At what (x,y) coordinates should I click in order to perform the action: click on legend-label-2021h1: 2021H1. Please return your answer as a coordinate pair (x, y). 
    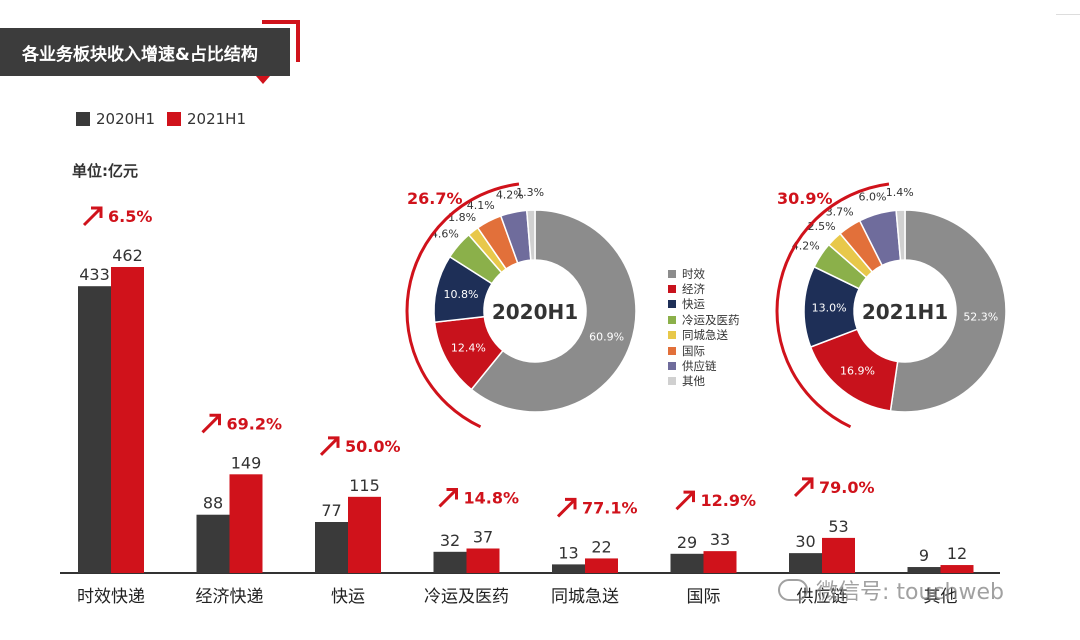
    Looking at the image, I should click on (216, 119).